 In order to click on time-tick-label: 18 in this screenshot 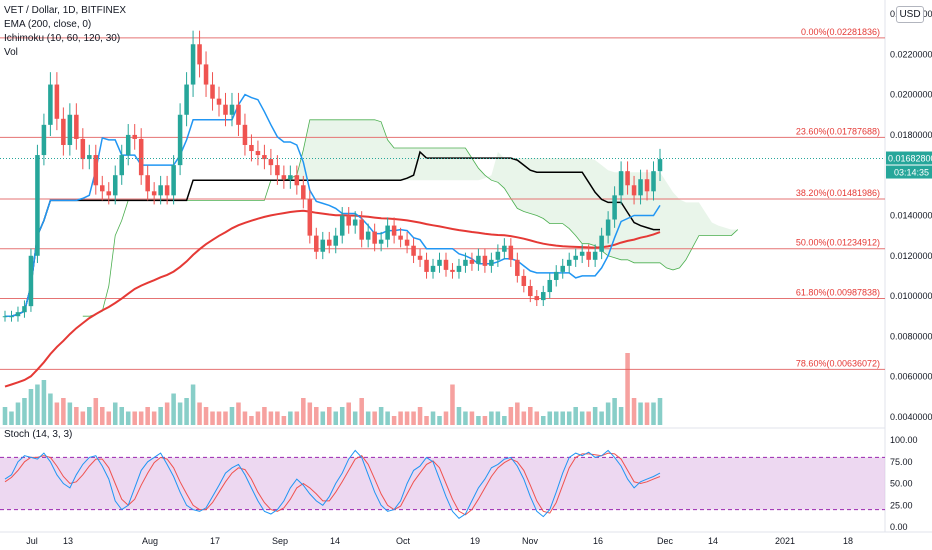, I will do `click(848, 541)`.